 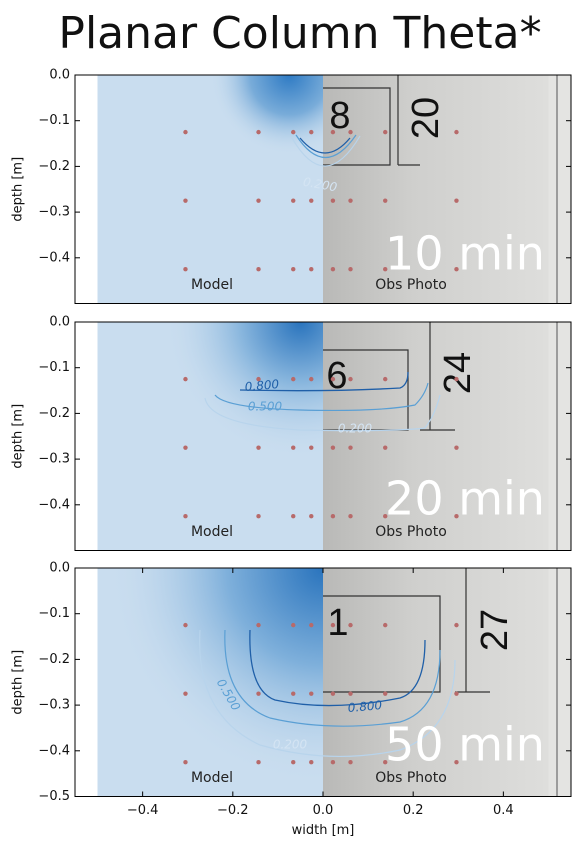 What do you see at coordinates (323, 810) in the screenshot?
I see `x-tick-label: 0.0` at bounding box center [323, 810].